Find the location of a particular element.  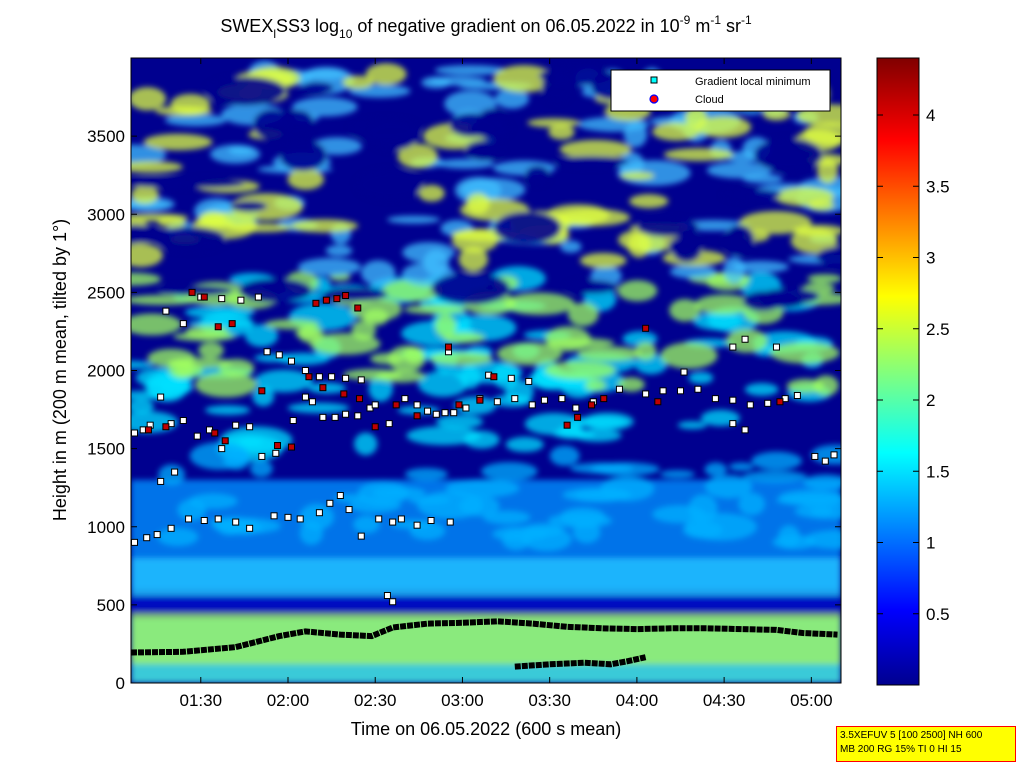

colorbar-tick-label: 4 is located at coordinates (930, 115).